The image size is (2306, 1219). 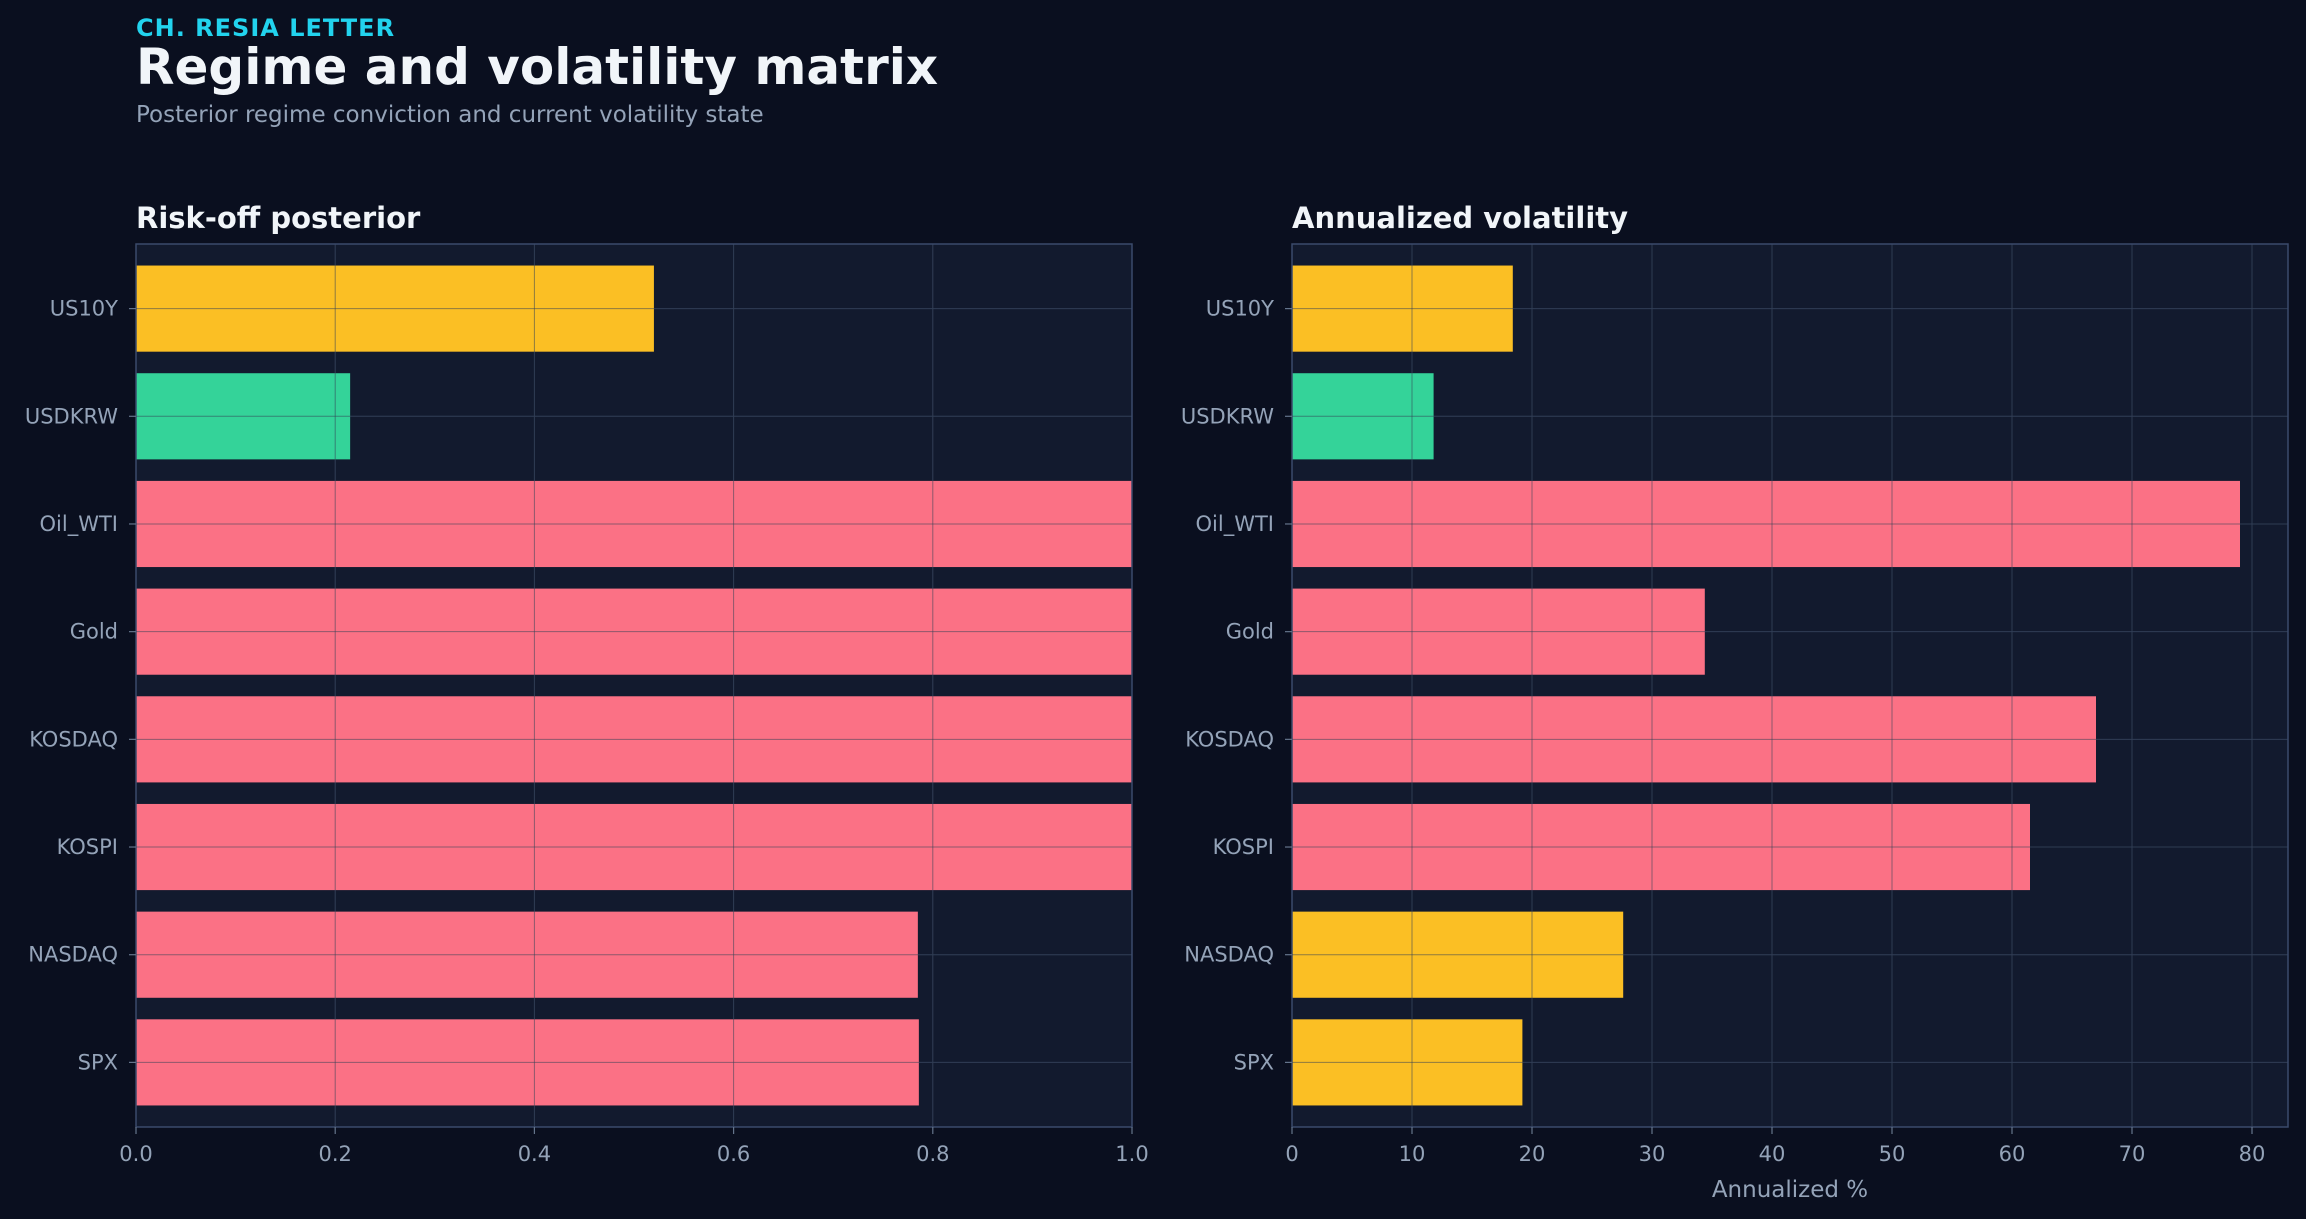 I want to click on x-axis-label: Annualized %, so click(x=1790, y=1190).